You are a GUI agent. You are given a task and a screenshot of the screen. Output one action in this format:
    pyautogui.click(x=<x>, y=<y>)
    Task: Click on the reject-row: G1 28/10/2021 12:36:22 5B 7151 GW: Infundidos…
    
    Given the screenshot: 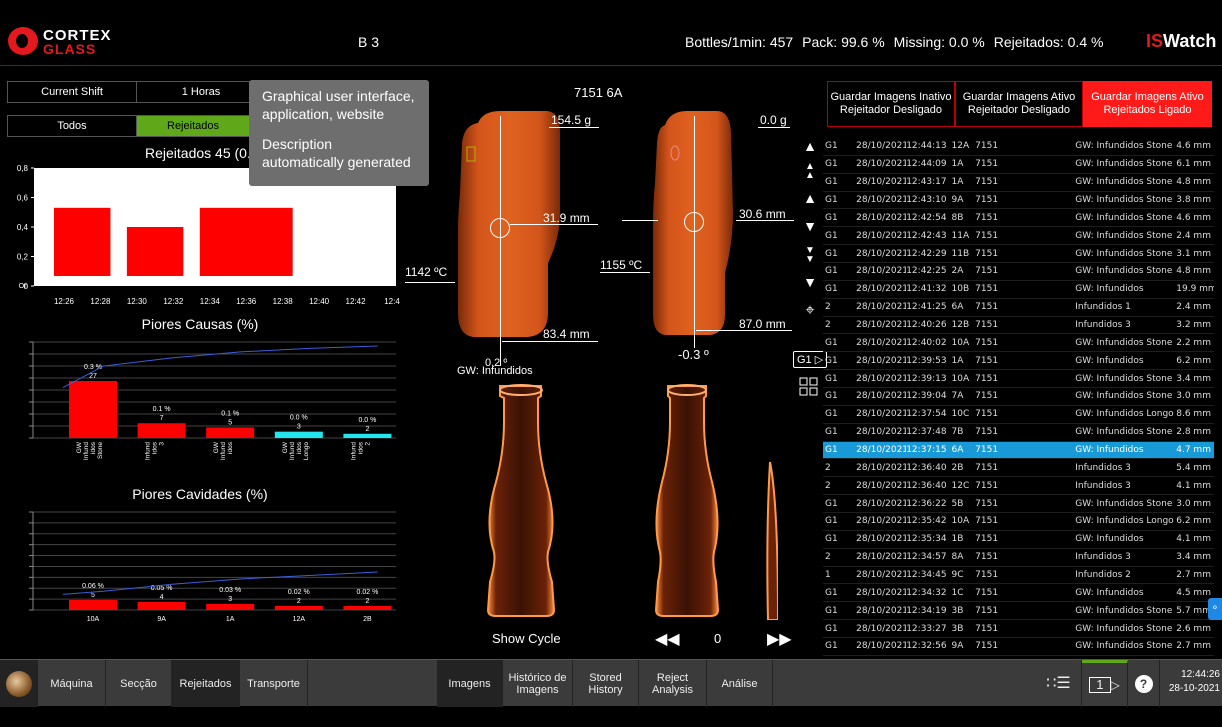 What is the action you would take?
    pyautogui.click(x=1018, y=504)
    